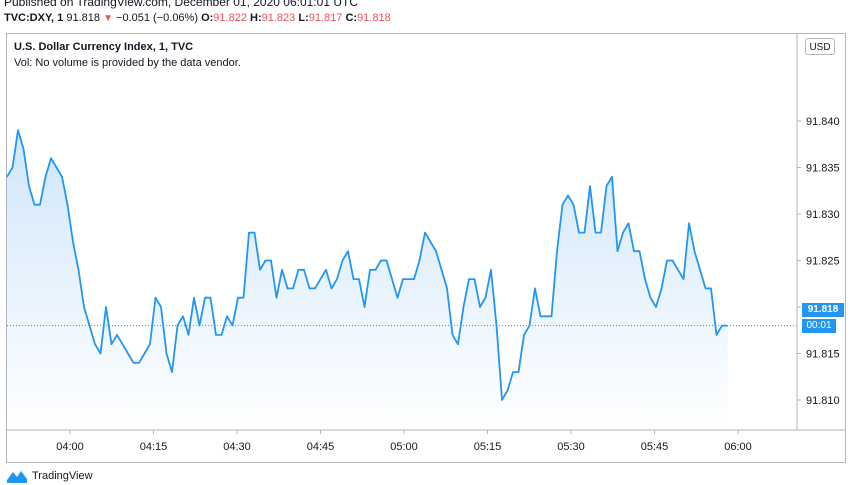 Image resolution: width=852 pixels, height=485 pixels. I want to click on tradingview-logo-icon, so click(17, 477).